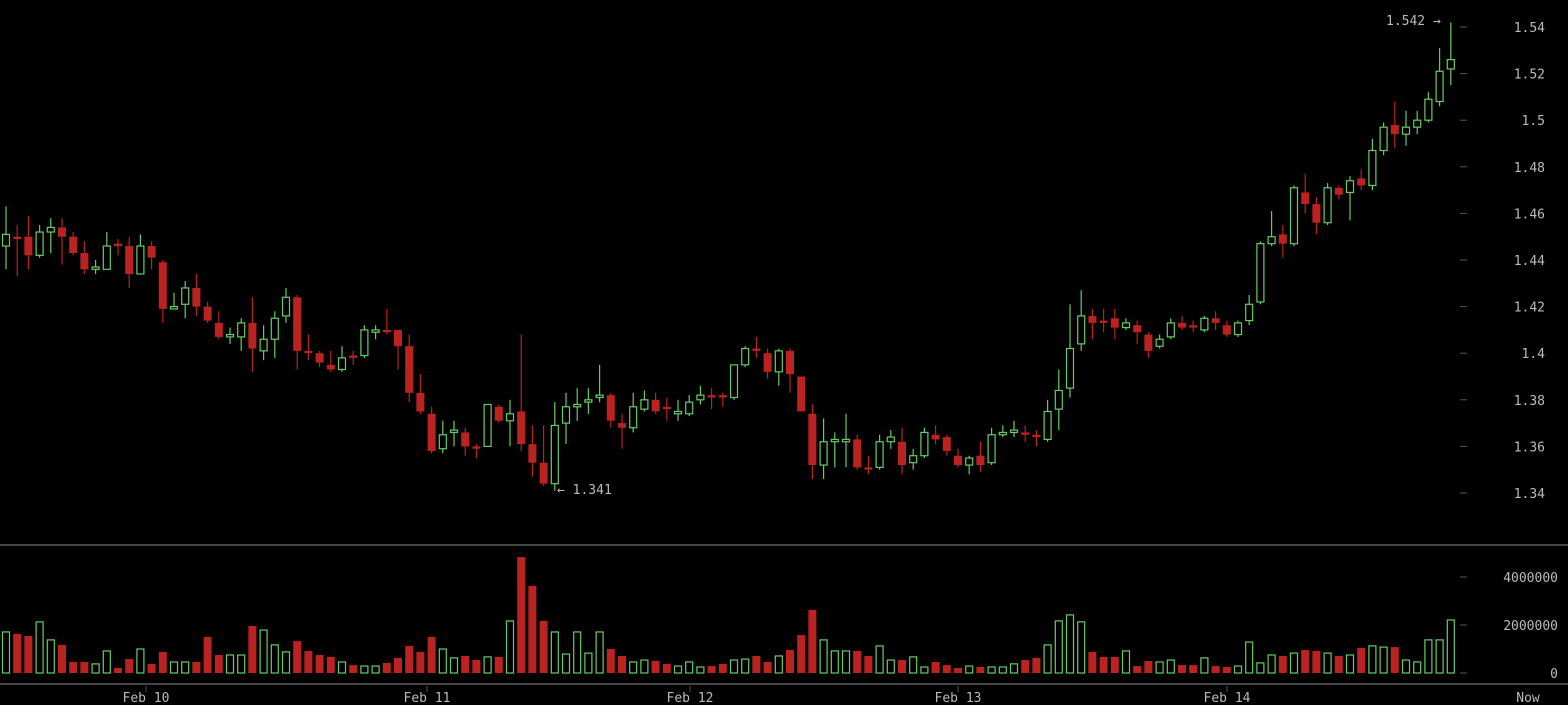 The image size is (1568, 705). What do you see at coordinates (1554, 674) in the screenshot?
I see `volume-tick-label: 0` at bounding box center [1554, 674].